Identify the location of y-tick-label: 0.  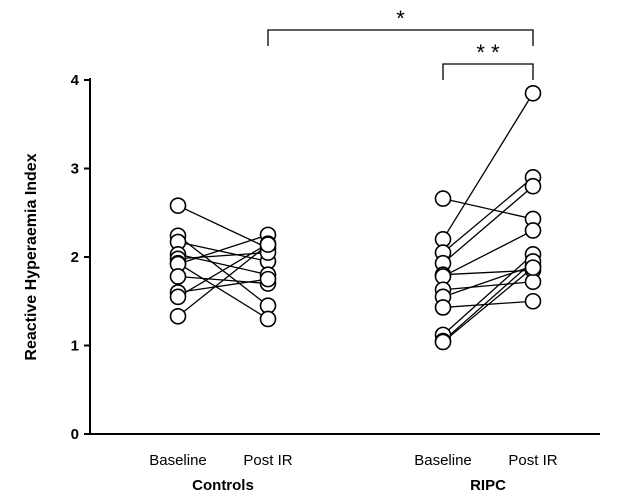
(75, 434).